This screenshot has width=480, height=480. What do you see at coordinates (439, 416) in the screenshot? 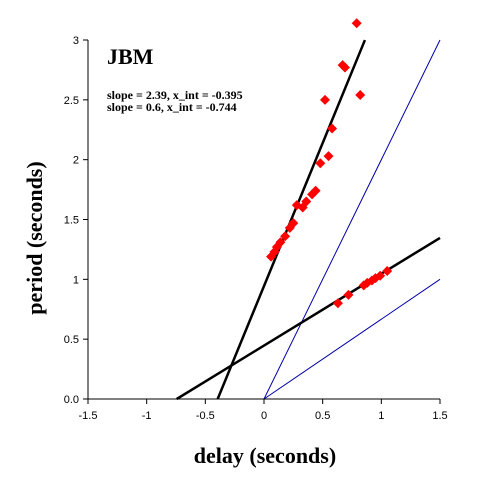
I see `x-tick-label: 1.5` at bounding box center [439, 416].